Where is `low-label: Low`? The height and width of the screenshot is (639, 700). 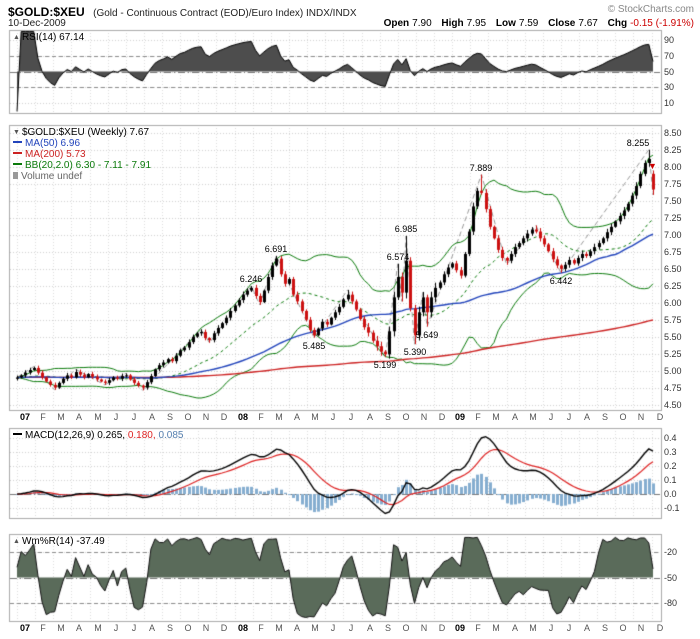 low-label: Low is located at coordinates (505, 23).